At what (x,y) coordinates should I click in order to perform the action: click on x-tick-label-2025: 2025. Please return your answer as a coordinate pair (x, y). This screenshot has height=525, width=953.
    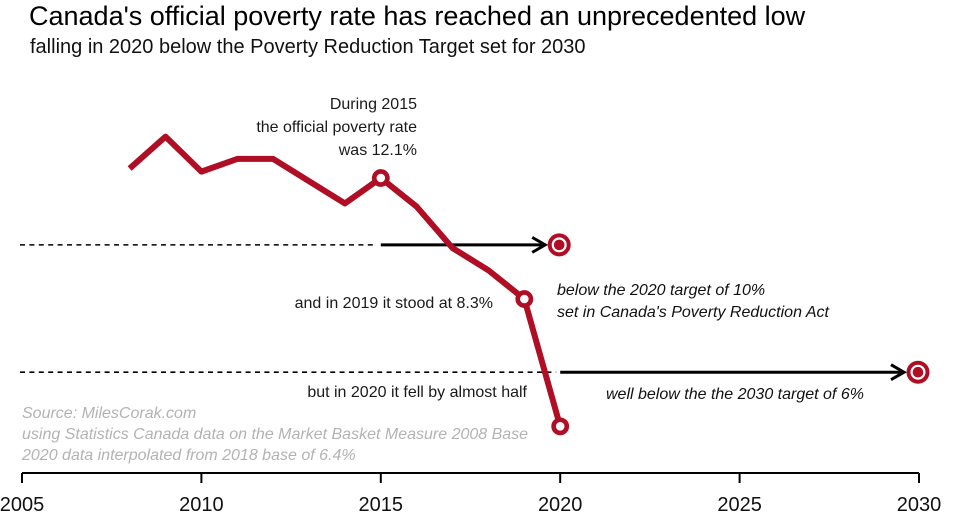
    Looking at the image, I should click on (739, 505).